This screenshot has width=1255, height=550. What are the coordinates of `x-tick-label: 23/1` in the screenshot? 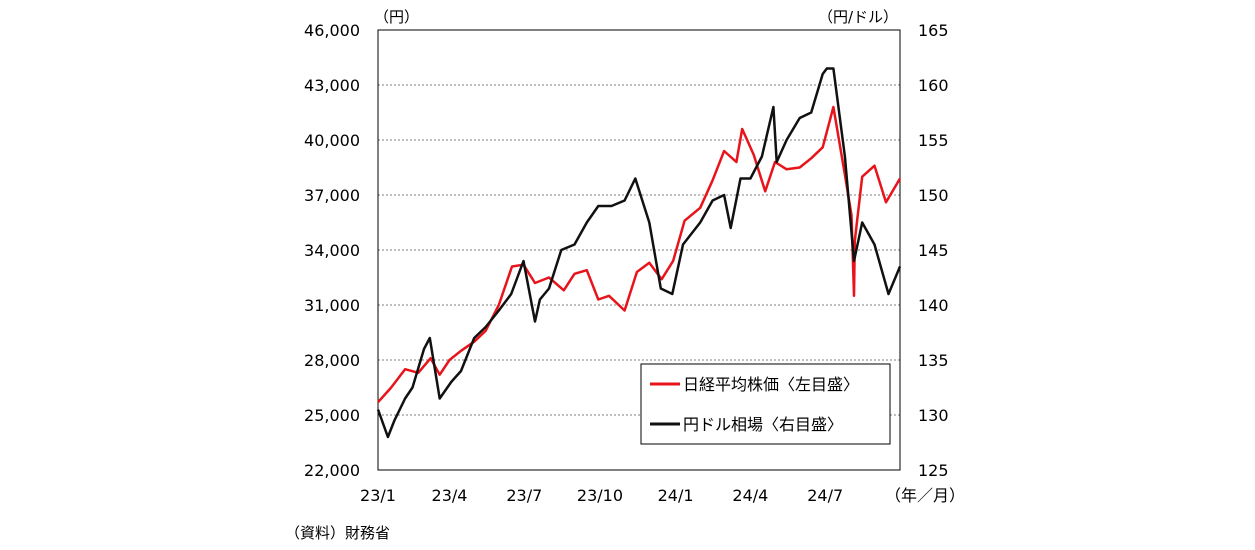 It's located at (378, 495).